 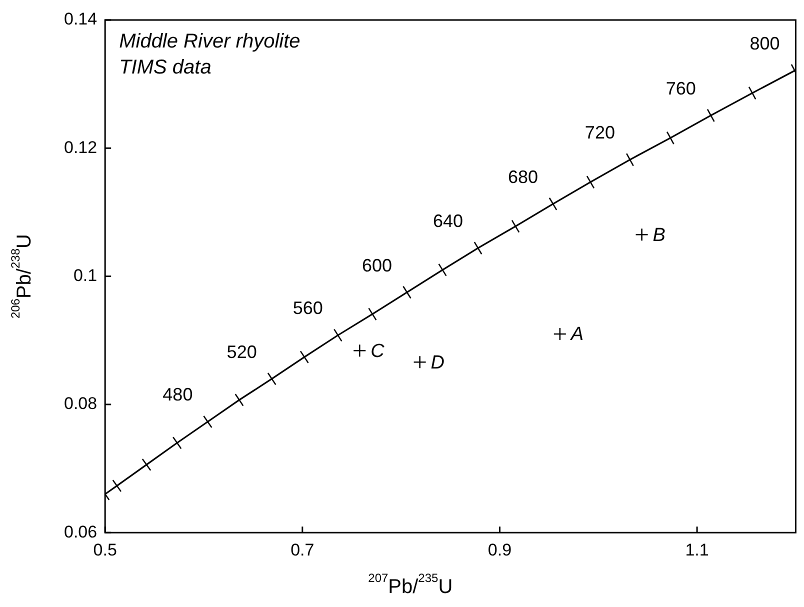 What do you see at coordinates (241, 352) in the screenshot?
I see `annotation: 520` at bounding box center [241, 352].